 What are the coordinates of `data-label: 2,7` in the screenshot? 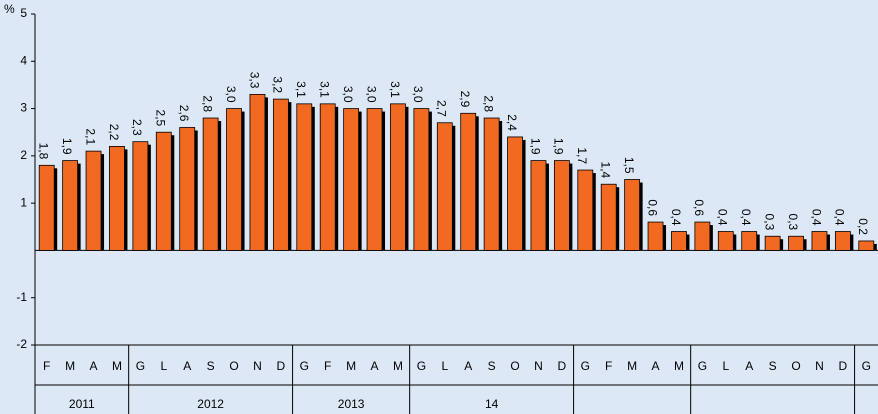 It's located at (442, 108).